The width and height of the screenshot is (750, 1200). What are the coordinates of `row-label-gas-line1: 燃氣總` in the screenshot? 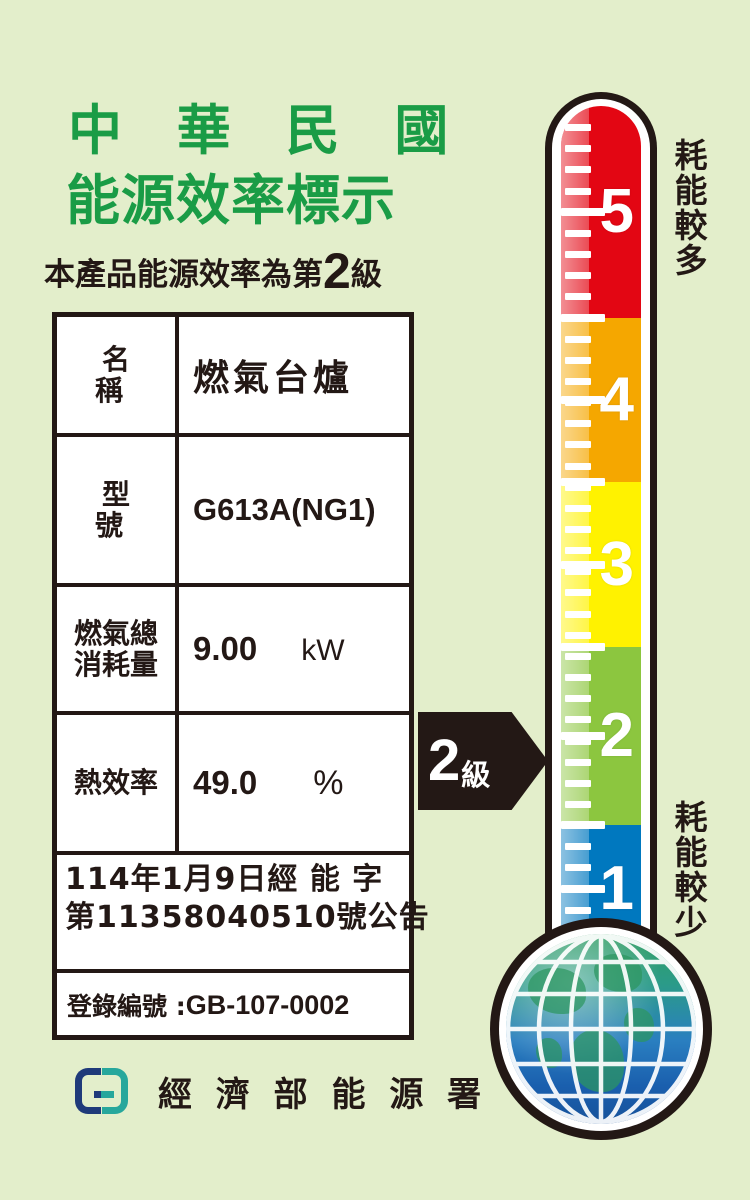 It's located at (115, 633).